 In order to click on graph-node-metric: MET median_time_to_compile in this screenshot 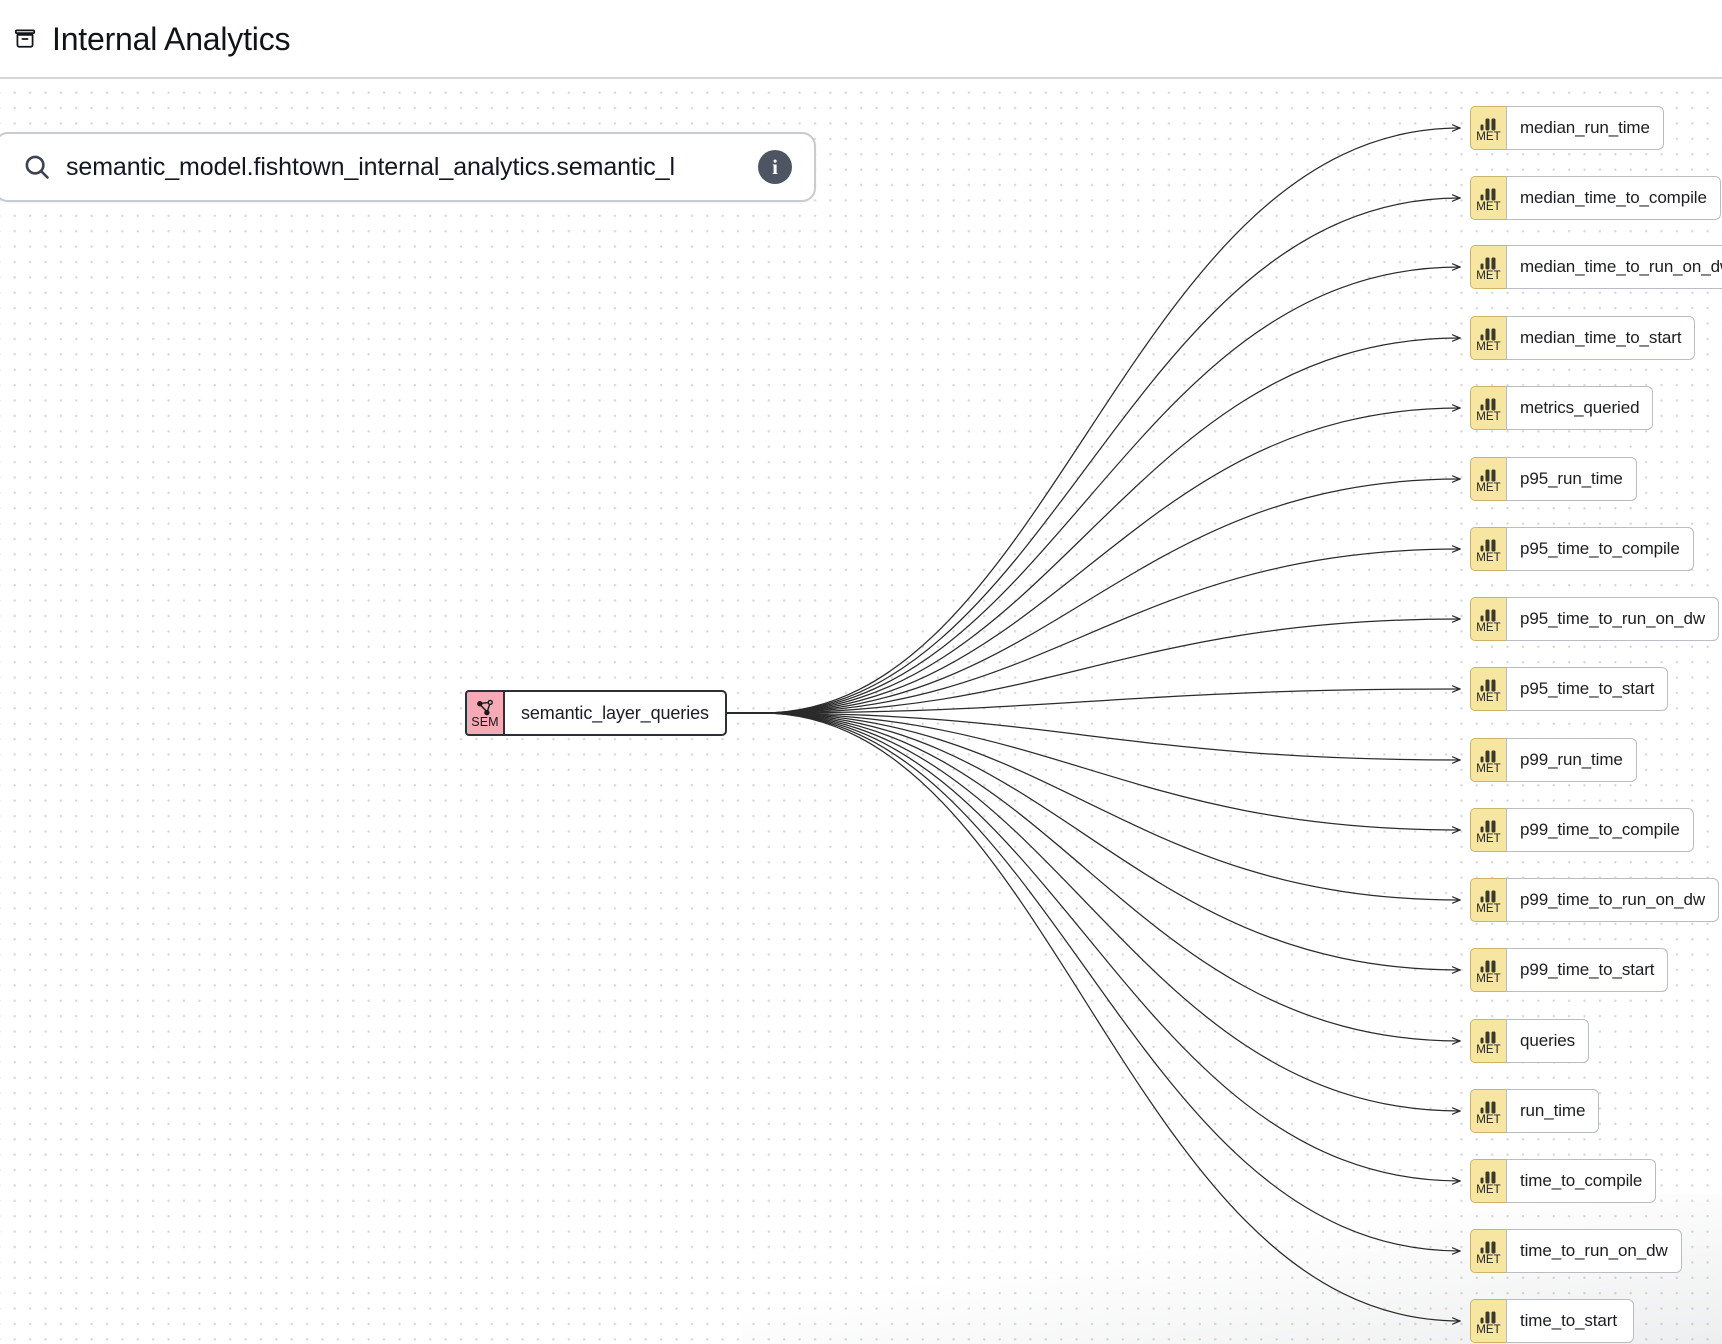, I will do `click(1595, 198)`.